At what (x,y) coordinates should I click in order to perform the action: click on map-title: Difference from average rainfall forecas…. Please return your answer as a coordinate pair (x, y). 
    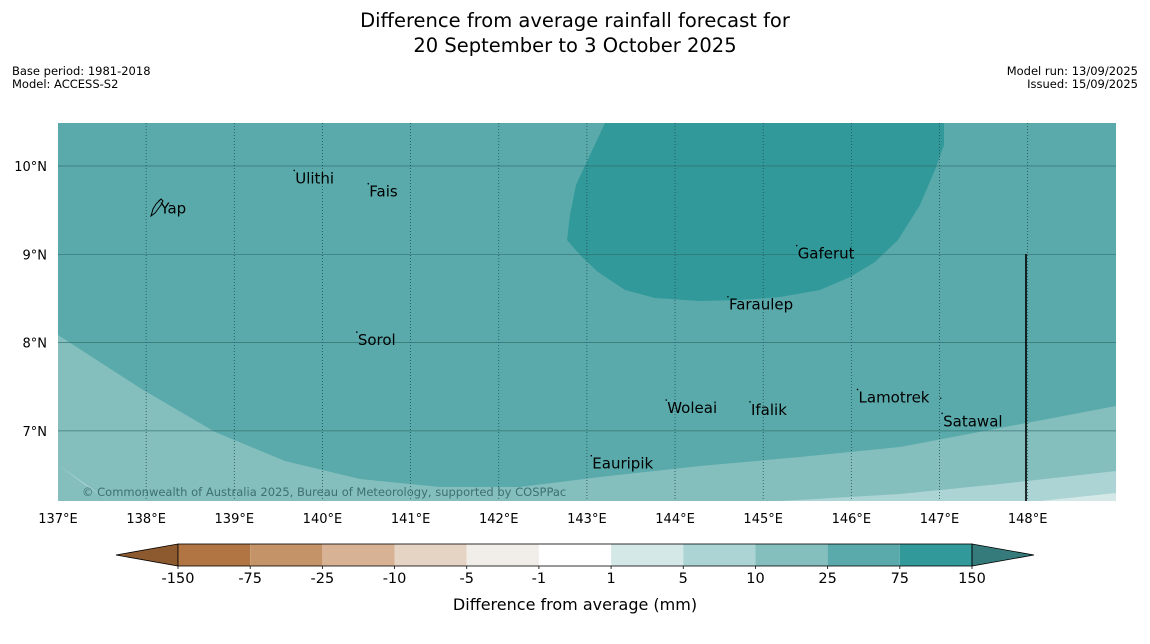
    Looking at the image, I should click on (575, 33).